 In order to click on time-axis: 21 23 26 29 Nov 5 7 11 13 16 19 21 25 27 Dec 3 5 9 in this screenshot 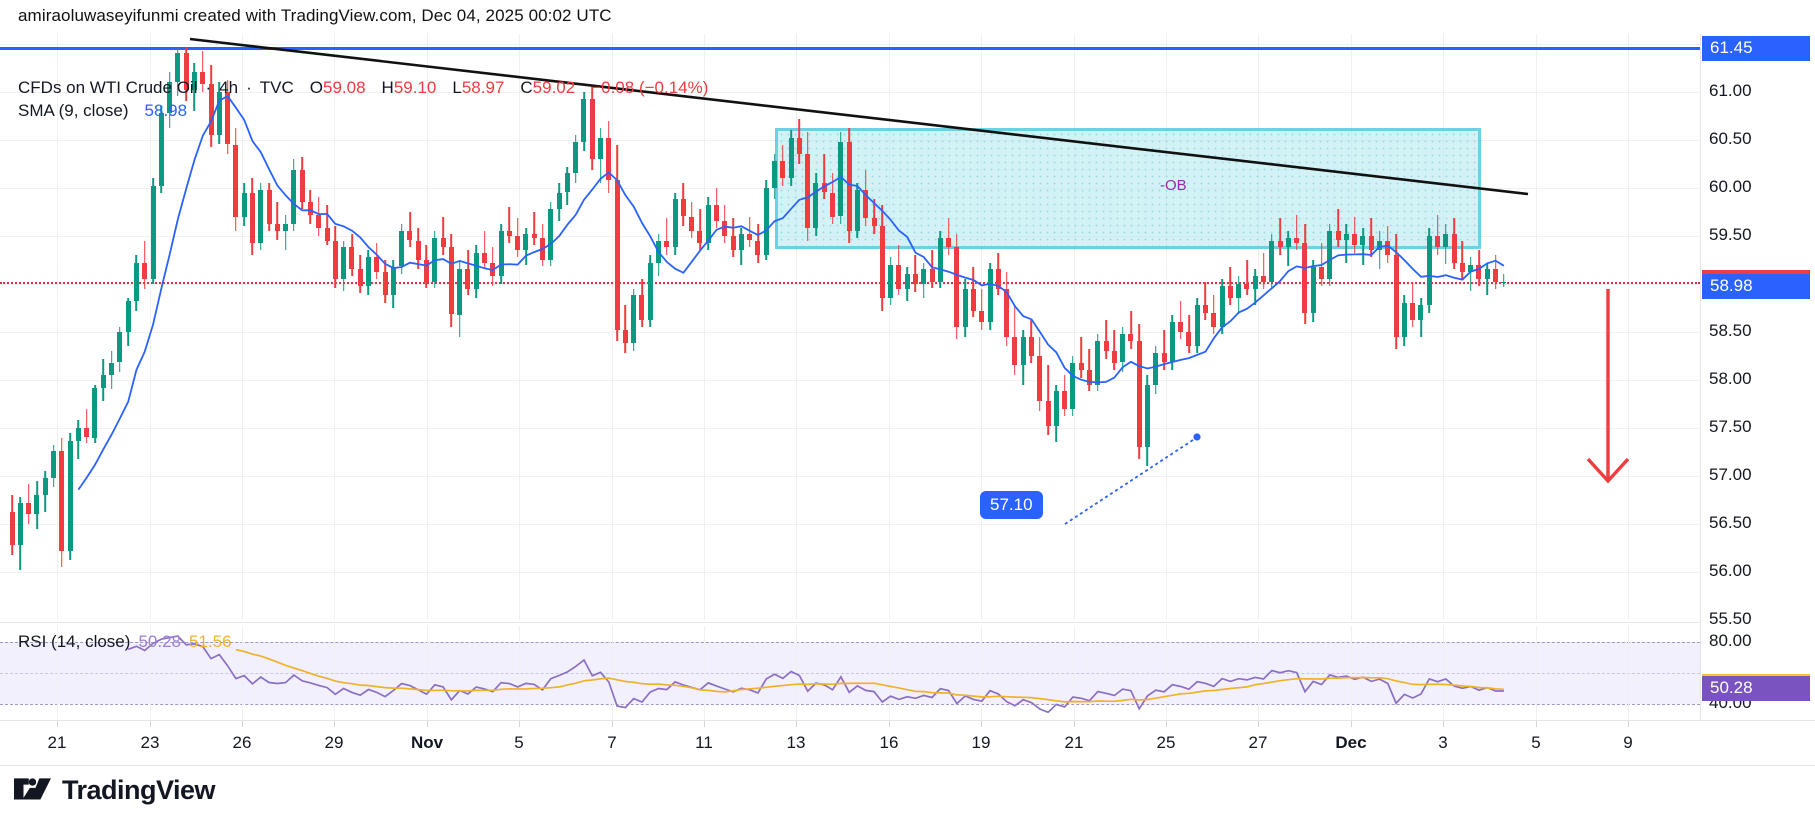, I will do `click(907, 743)`.